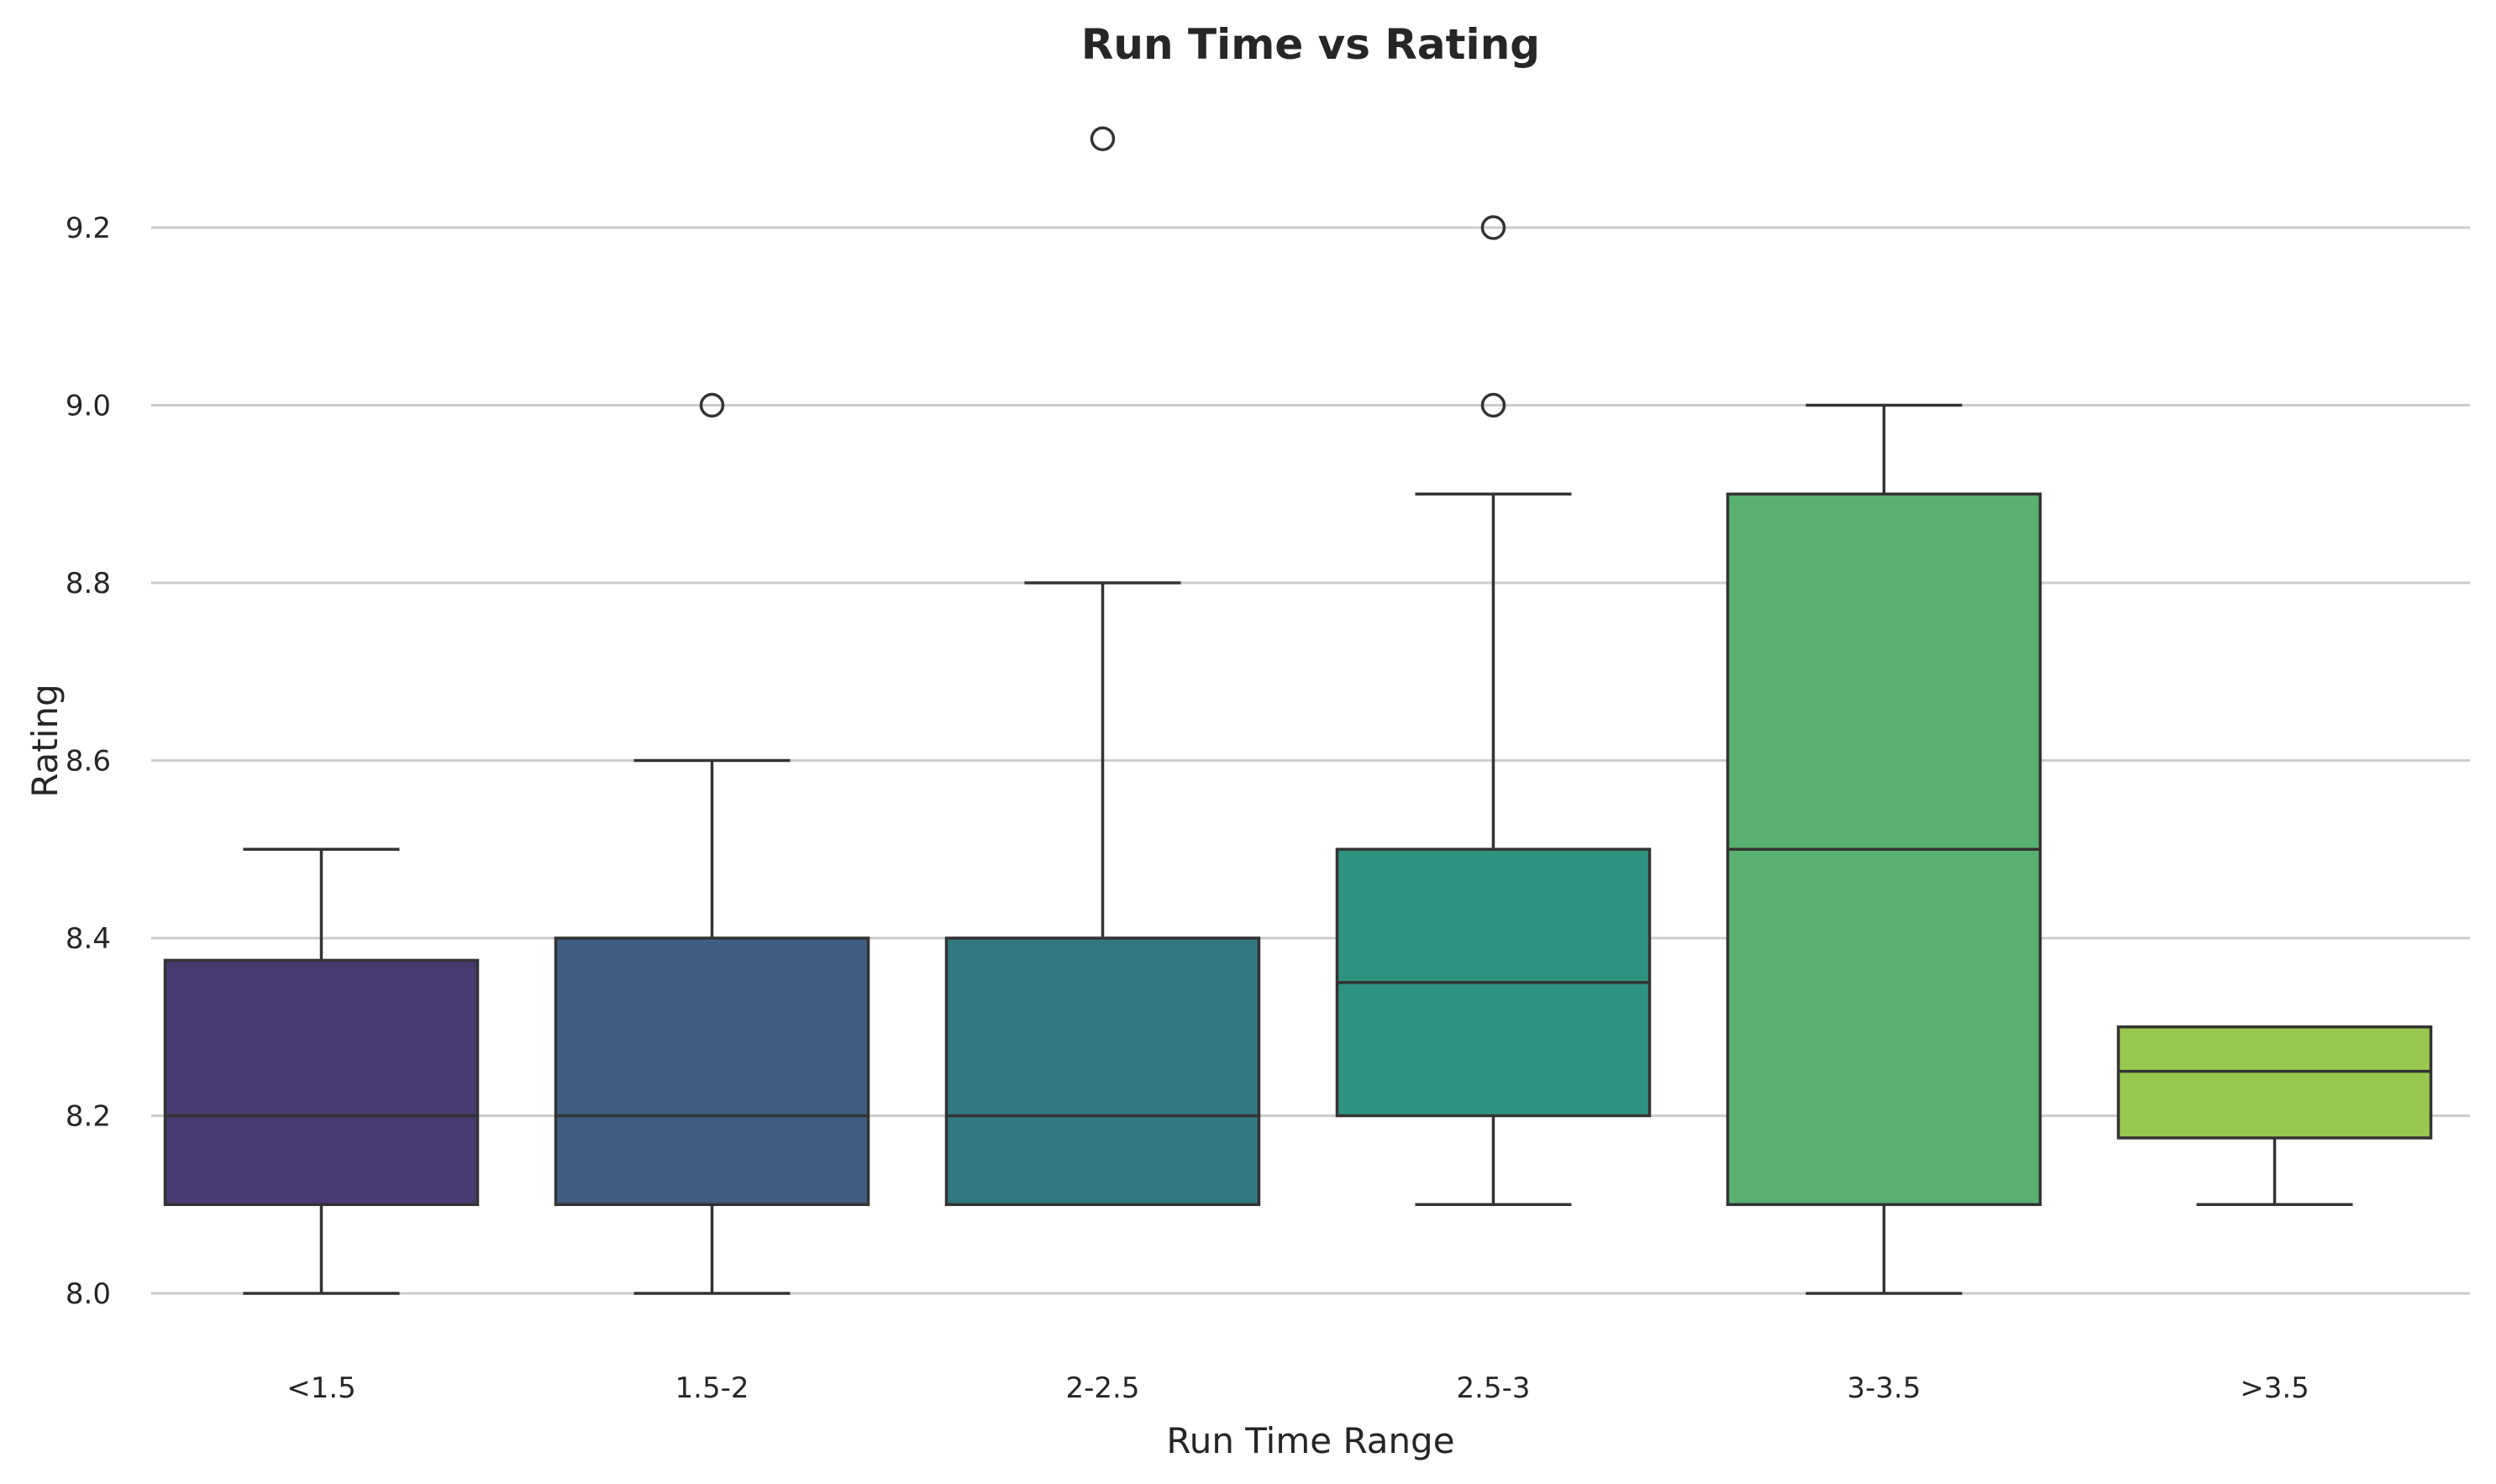 The height and width of the screenshot is (1484, 2496). What do you see at coordinates (2274, 1388) in the screenshot?
I see `x-tick-label: >3.5` at bounding box center [2274, 1388].